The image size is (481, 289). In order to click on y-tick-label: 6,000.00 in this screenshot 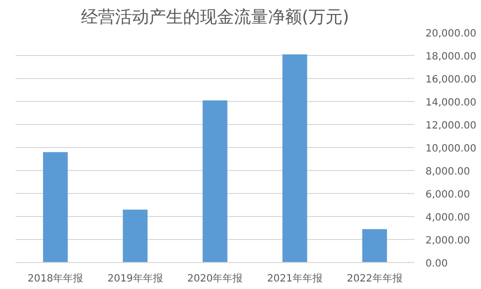, I will do `click(448, 195)`.